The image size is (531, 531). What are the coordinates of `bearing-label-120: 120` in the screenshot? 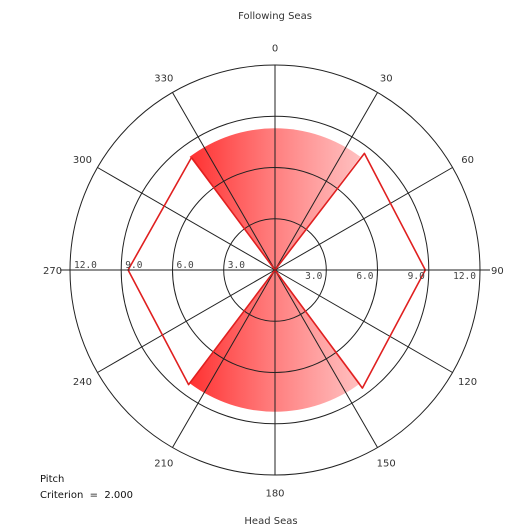 It's located at (467, 382).